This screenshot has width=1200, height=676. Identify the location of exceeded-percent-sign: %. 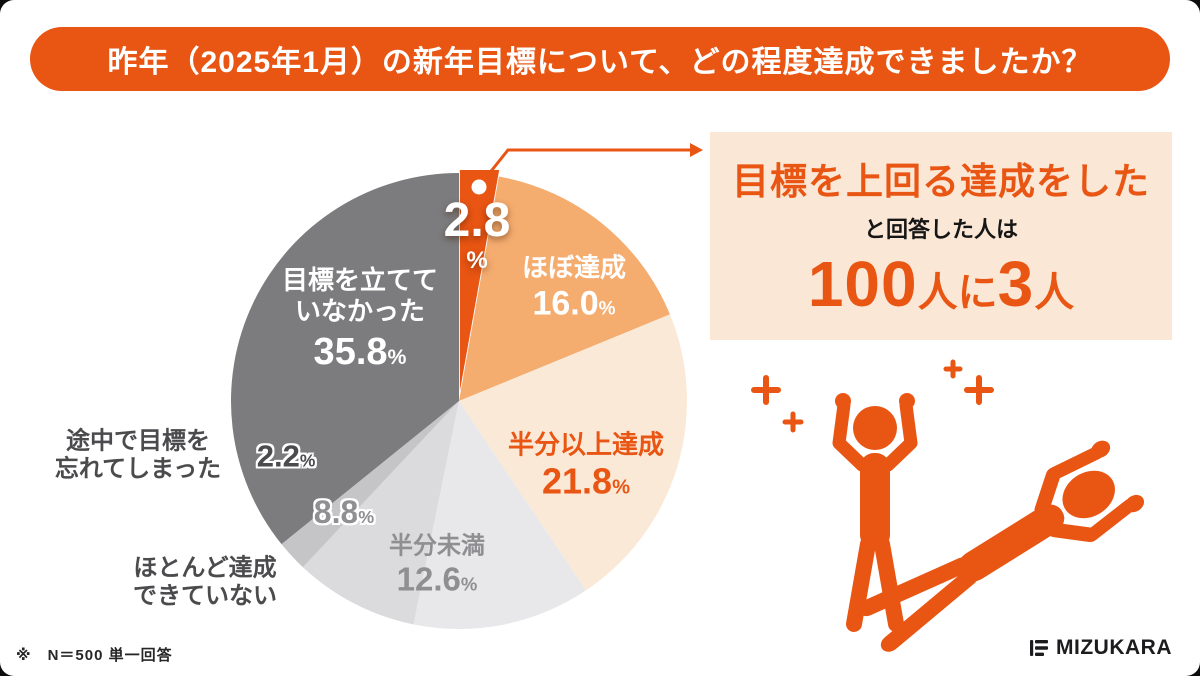
(477, 260).